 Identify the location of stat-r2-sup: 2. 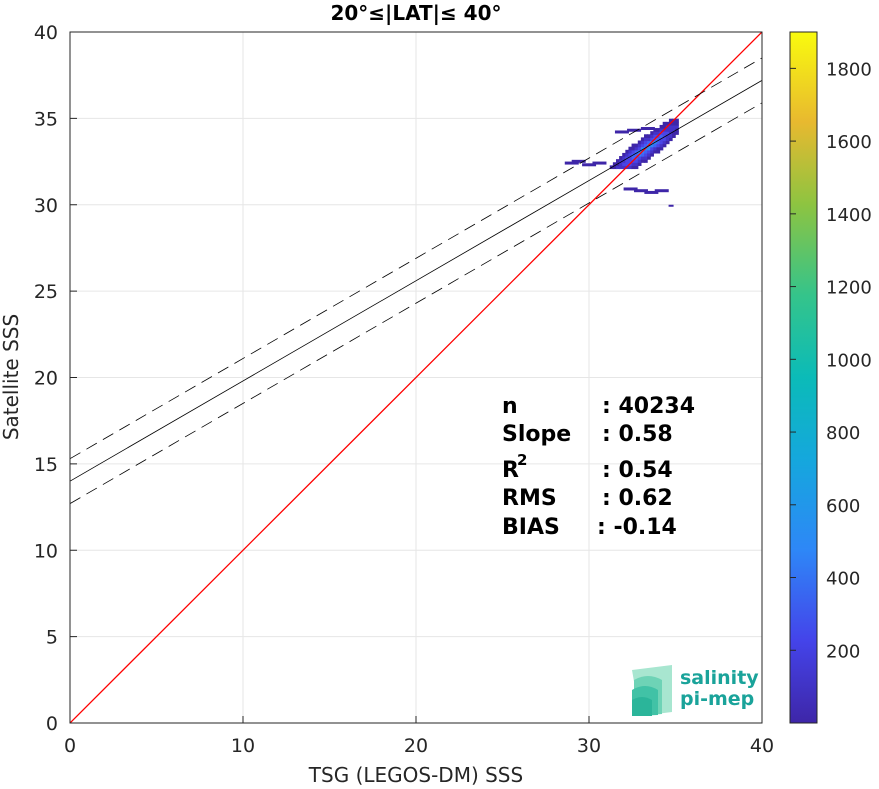
(522, 460).